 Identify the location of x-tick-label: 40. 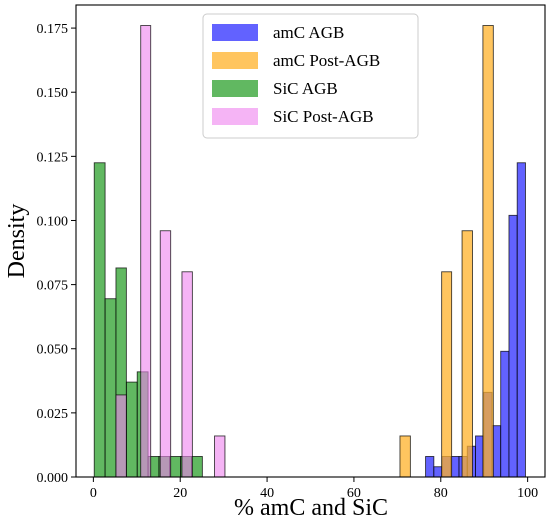
(267, 493).